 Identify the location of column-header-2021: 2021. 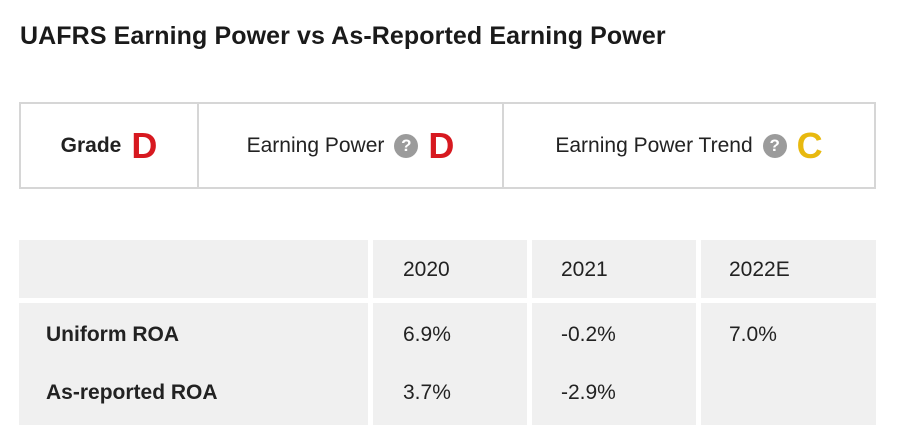
(584, 269).